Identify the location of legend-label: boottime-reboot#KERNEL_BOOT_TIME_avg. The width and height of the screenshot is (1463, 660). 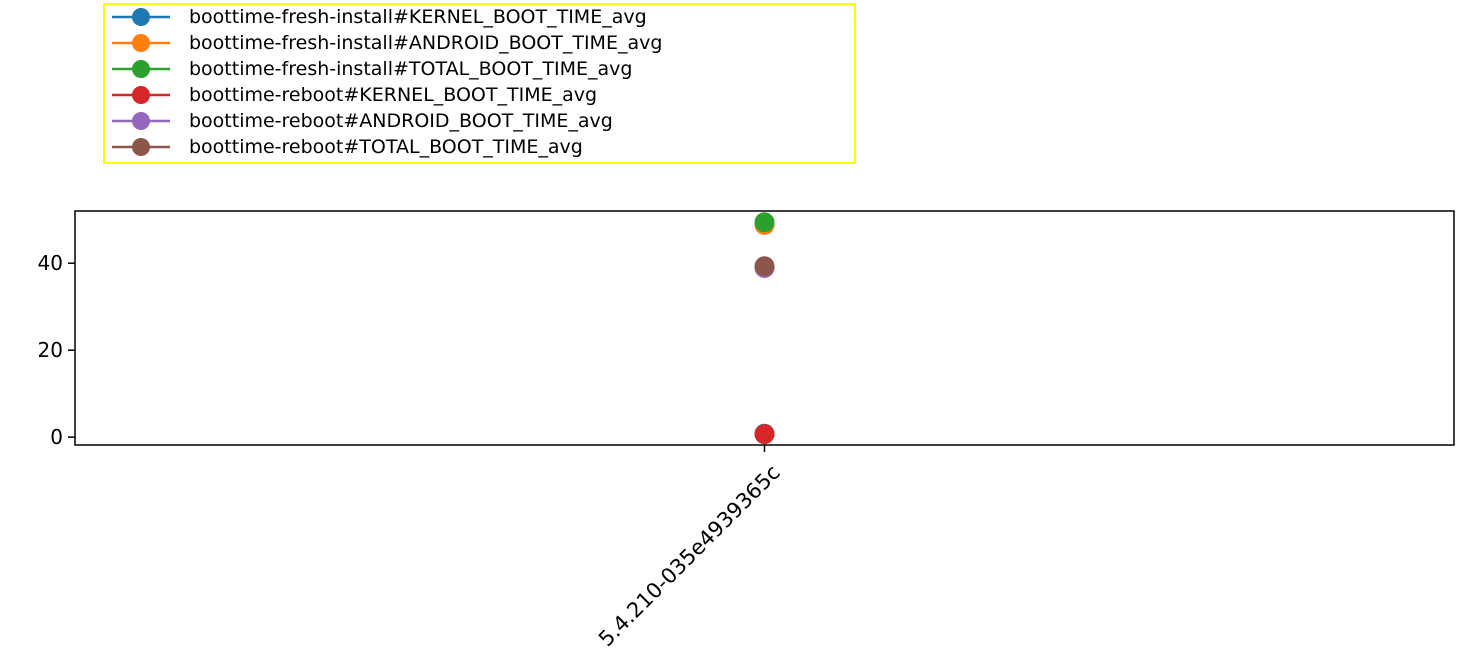
(393, 95).